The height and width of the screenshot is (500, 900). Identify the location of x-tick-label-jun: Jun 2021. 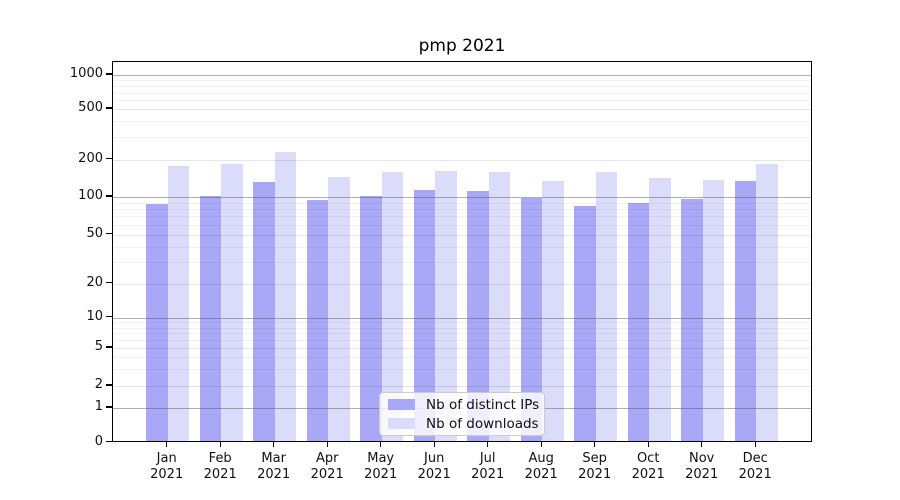
(434, 466).